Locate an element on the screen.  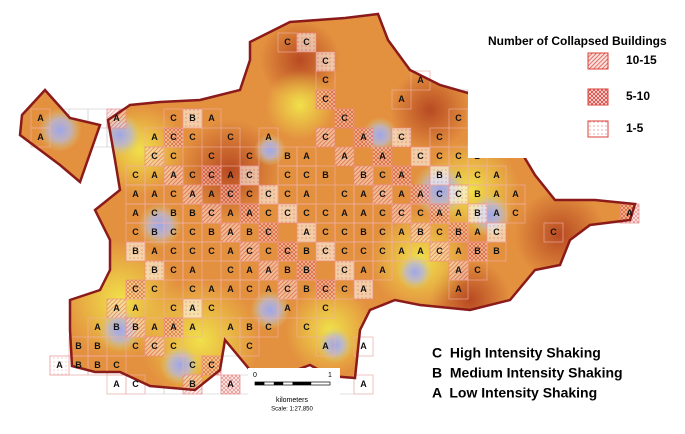
legend-label: 5-10 is located at coordinates (638, 96).